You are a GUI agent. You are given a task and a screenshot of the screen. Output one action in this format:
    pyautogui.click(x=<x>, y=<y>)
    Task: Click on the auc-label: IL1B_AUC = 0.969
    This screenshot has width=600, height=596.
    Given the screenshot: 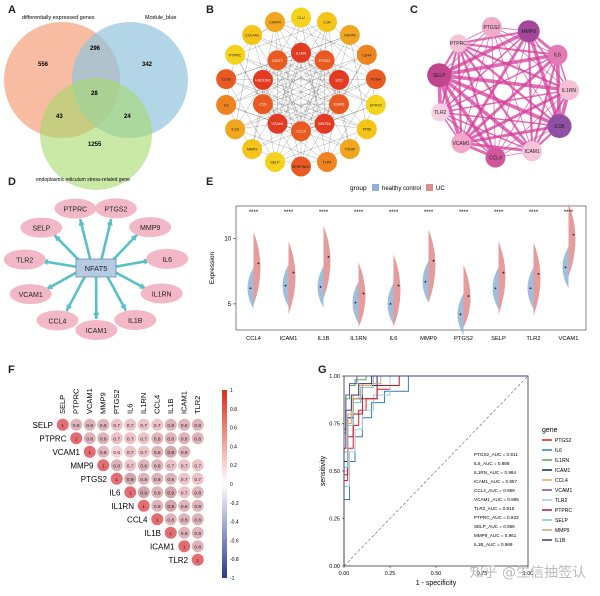 What is the action you would take?
    pyautogui.click(x=493, y=544)
    